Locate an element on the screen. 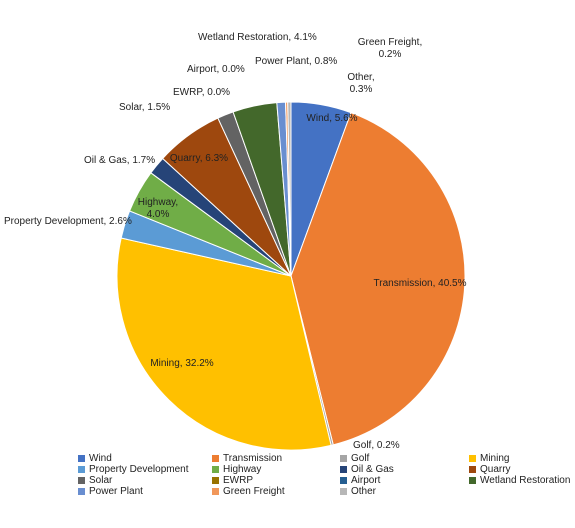  legend-label: Other is located at coordinates (364, 491).